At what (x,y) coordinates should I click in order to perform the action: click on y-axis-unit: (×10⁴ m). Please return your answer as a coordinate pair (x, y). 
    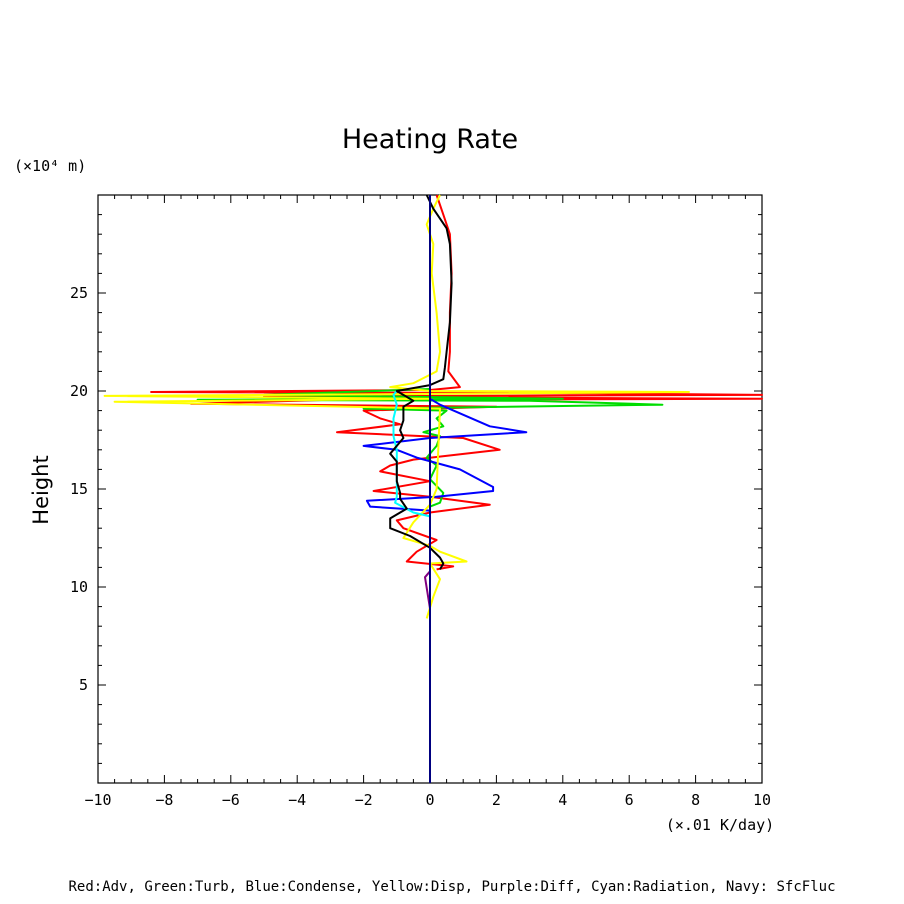
    Looking at the image, I should click on (50, 166).